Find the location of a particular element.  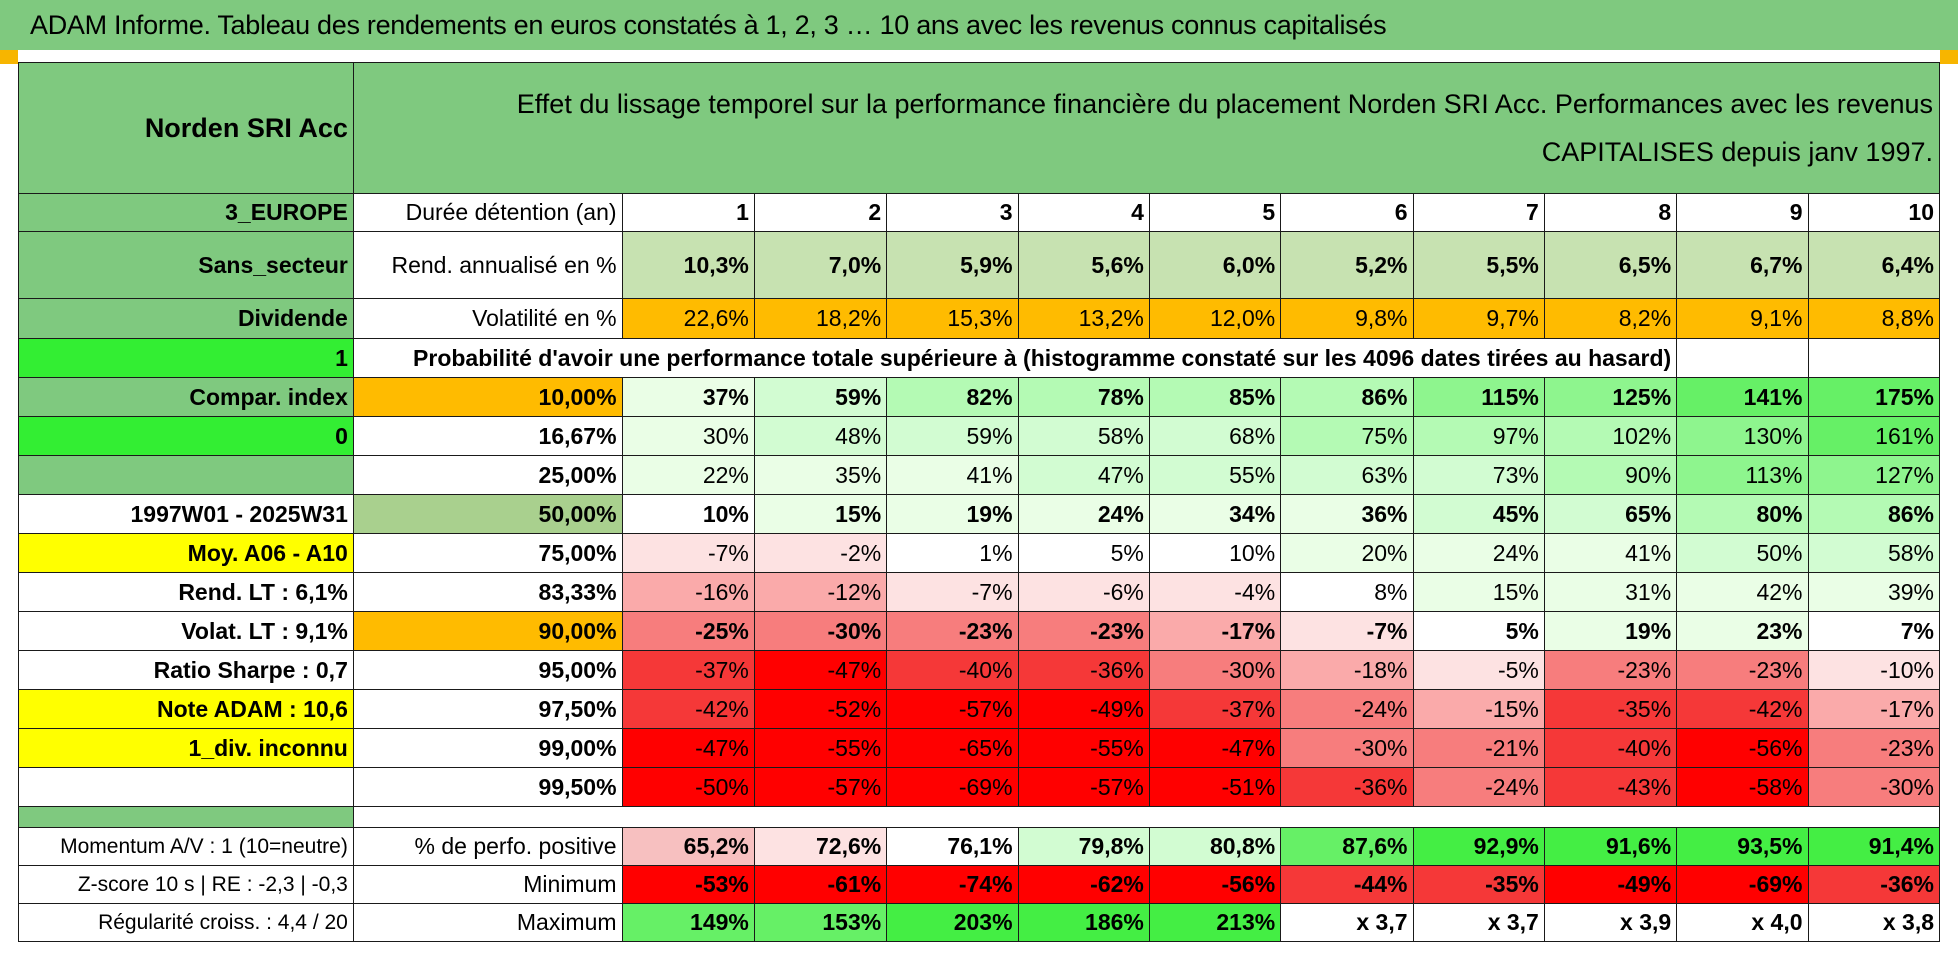

quantile-label: 25,00% is located at coordinates (487, 475).